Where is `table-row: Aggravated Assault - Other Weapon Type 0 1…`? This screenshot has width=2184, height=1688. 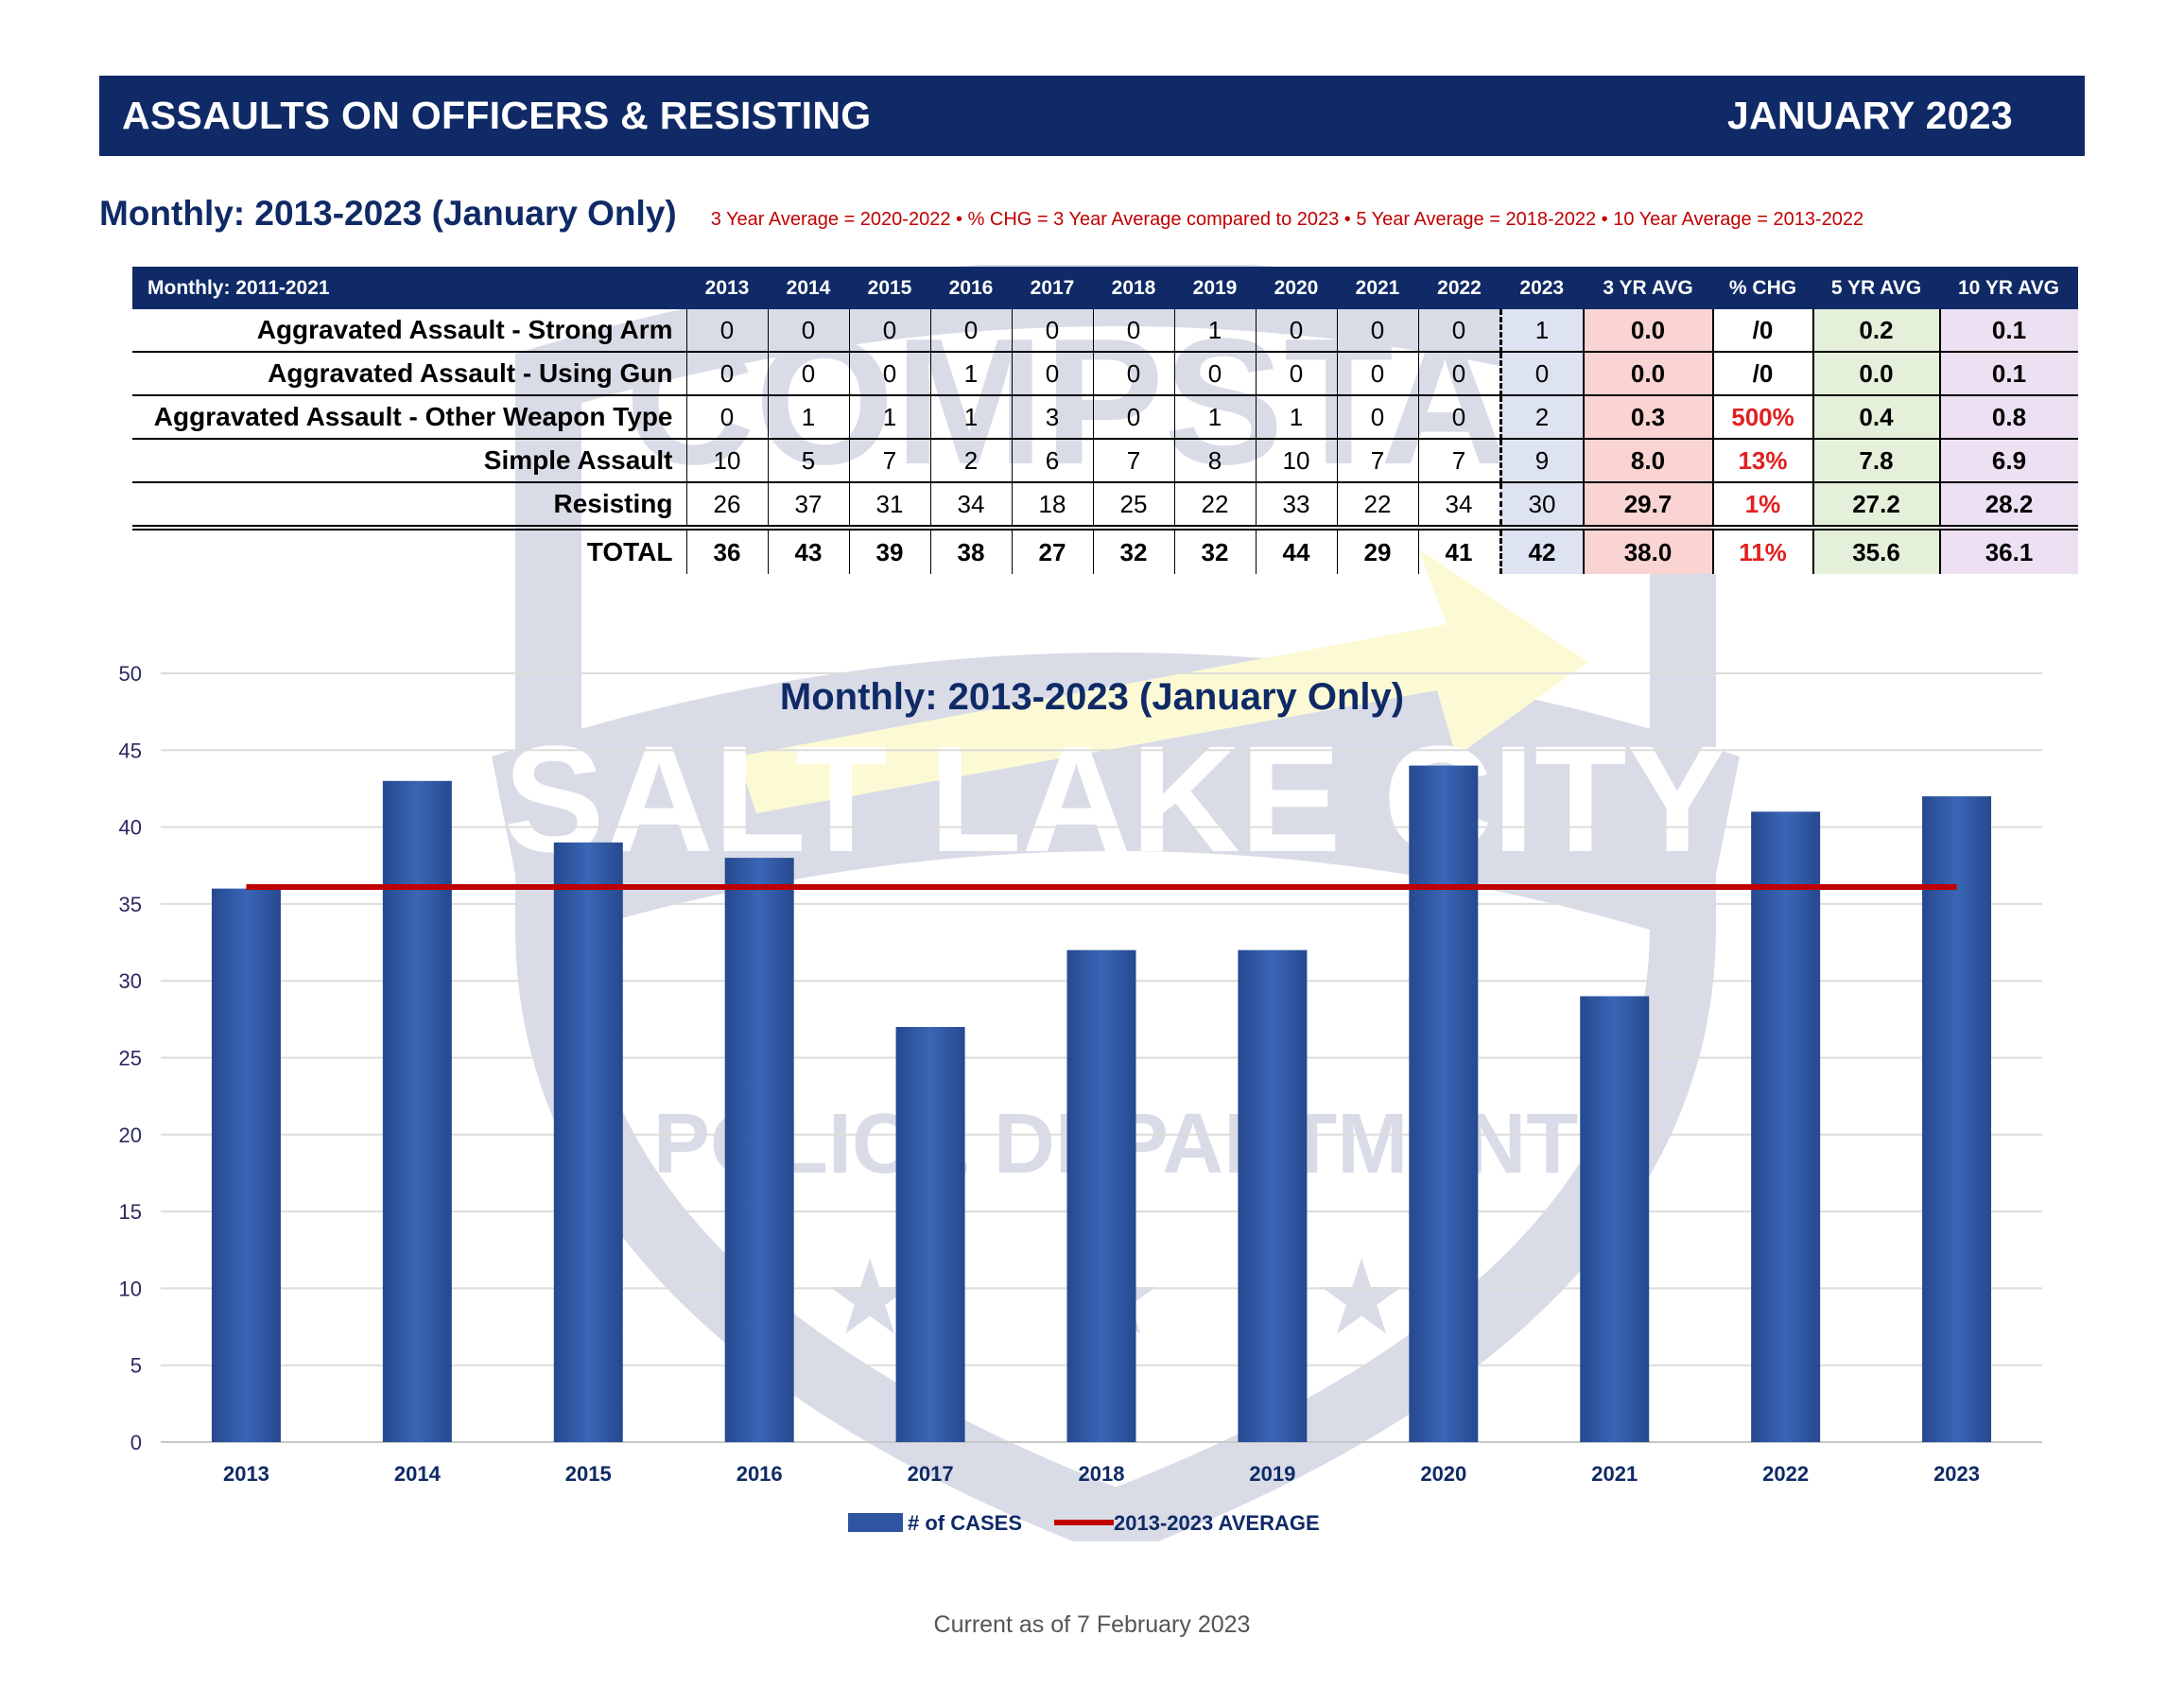
table-row: Aggravated Assault - Other Weapon Type 0 1… is located at coordinates (1105, 417).